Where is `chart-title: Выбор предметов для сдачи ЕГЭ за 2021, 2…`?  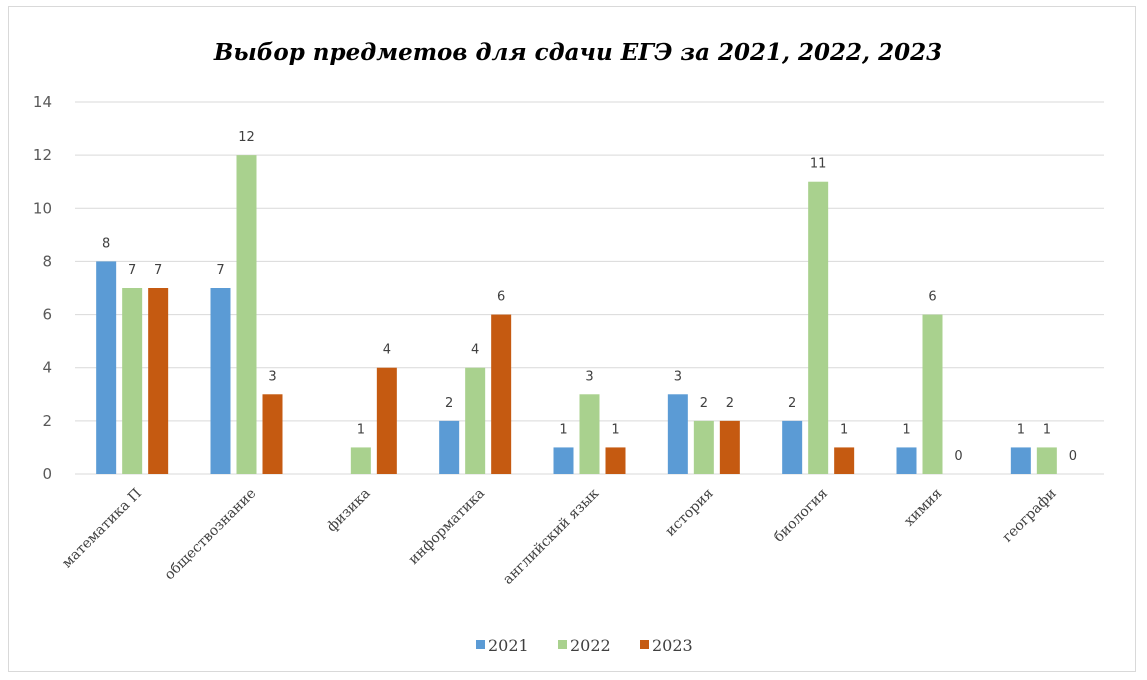
chart-title: Выбор предметов для сдачи ЕГЭ за 2021, 2… is located at coordinates (577, 52).